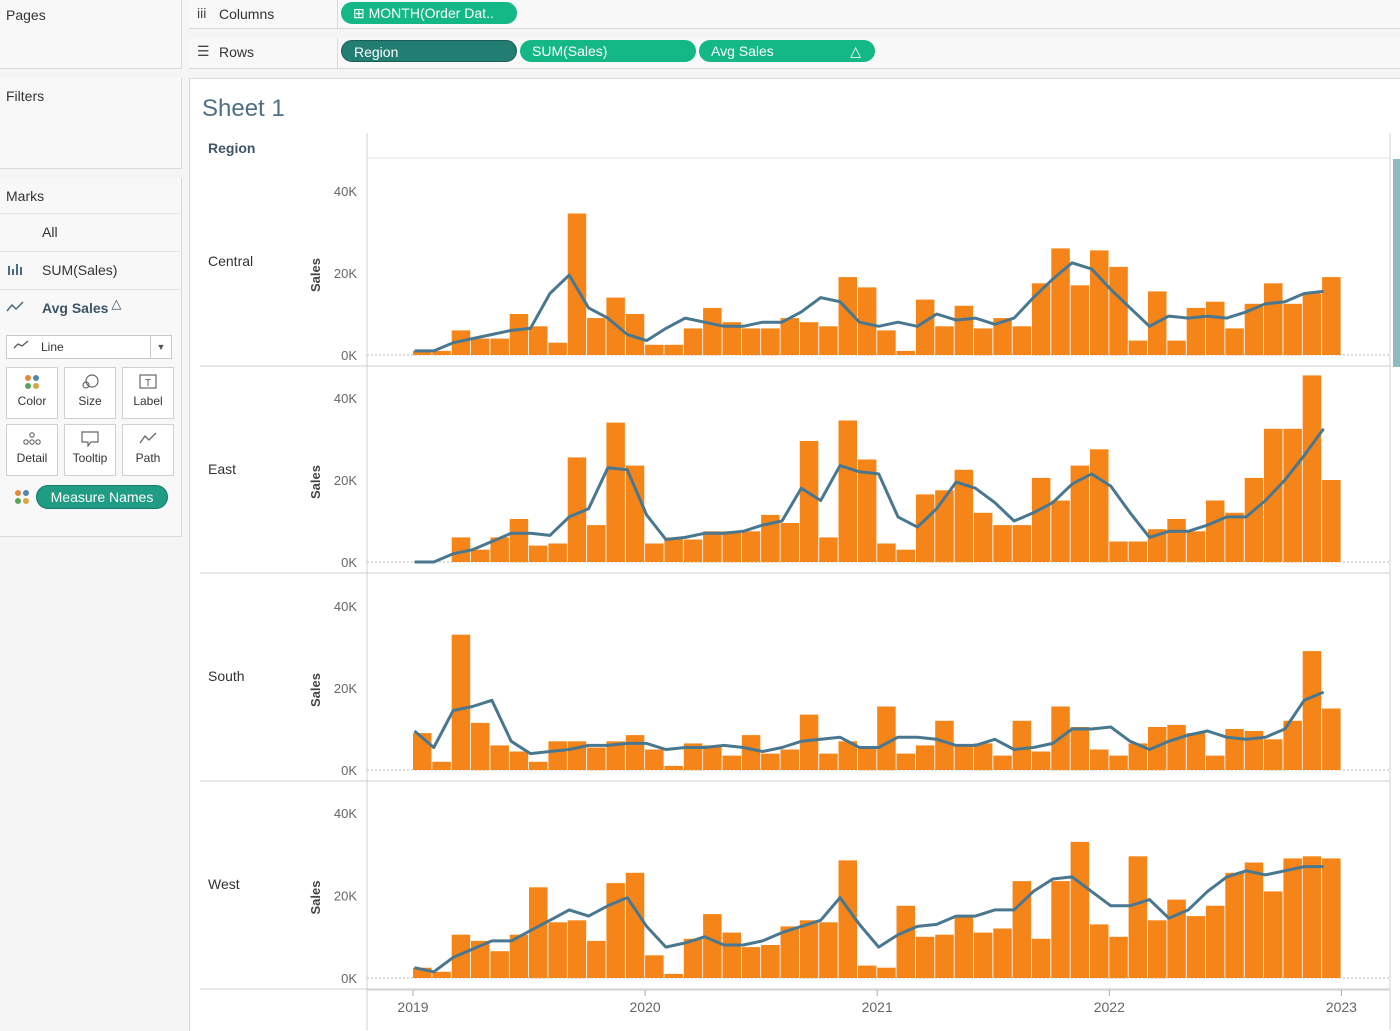 Image resolution: width=1400 pixels, height=1031 pixels. I want to click on marks-avg-sales: Avg Sales △, so click(90, 307).